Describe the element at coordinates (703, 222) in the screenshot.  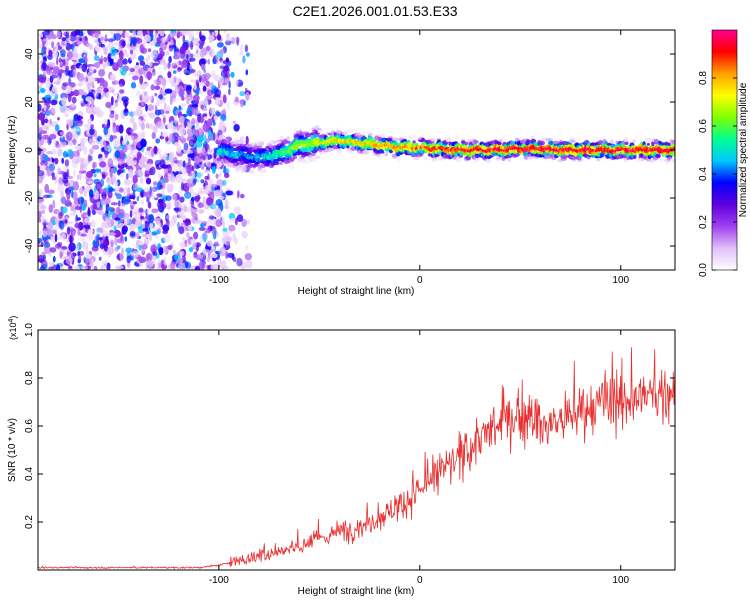
I see `colorbar-tick-label: 0.2` at that location.